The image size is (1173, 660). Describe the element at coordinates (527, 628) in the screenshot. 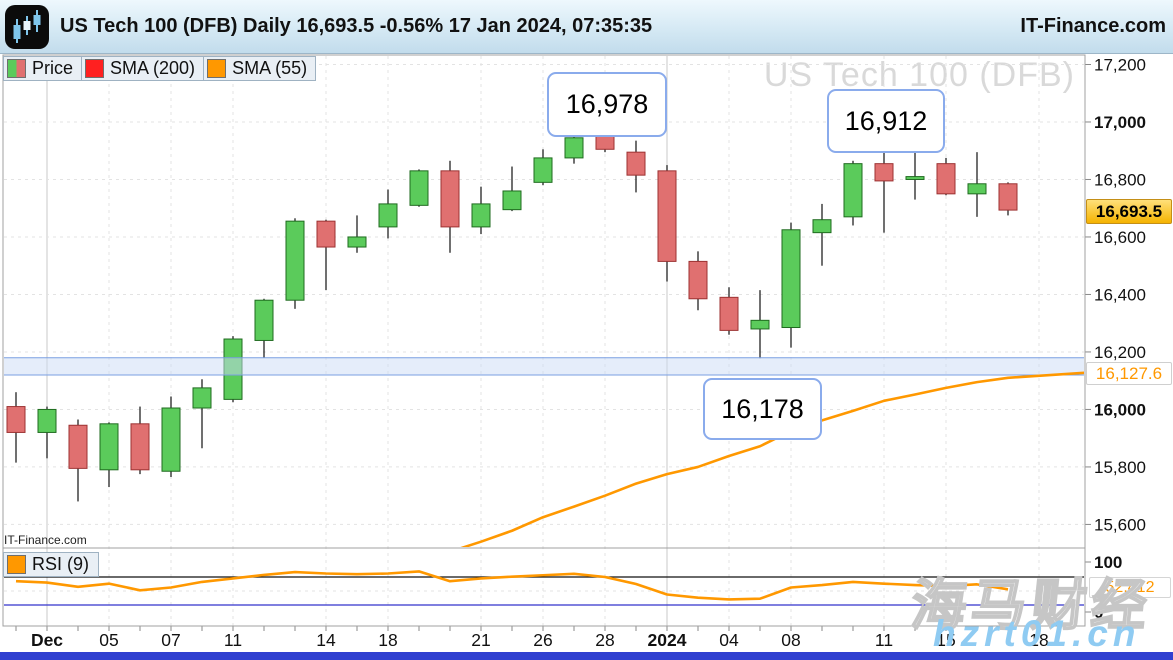

I see `x-axis-ticks` at that location.